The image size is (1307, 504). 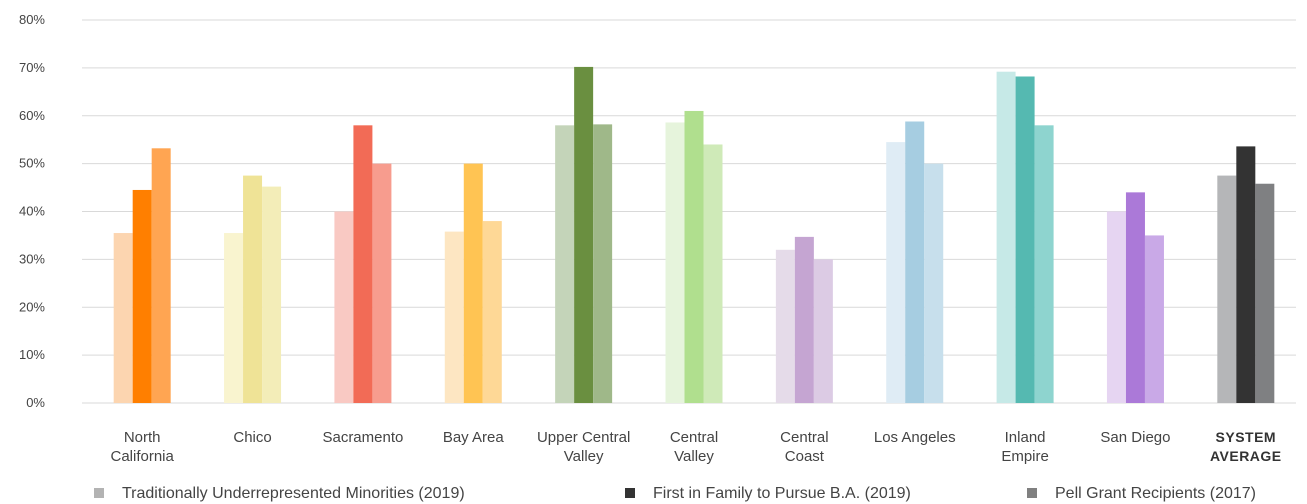 What do you see at coordinates (1155, 493) in the screenshot?
I see `legend-label: Pell Grant Recipients (2017)` at bounding box center [1155, 493].